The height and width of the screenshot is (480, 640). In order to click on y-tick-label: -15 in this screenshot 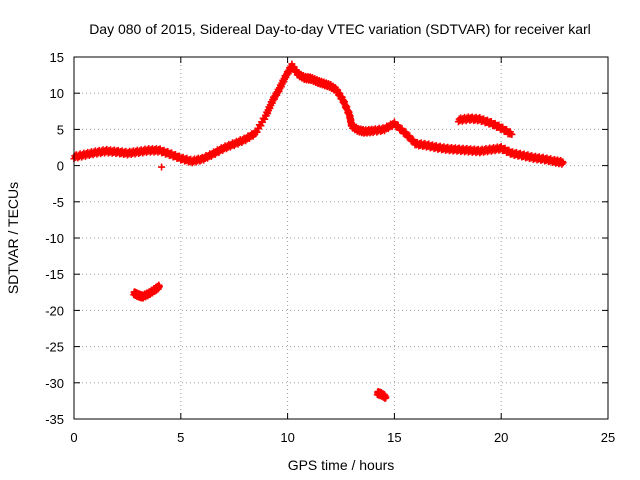, I will do `click(54, 274)`.